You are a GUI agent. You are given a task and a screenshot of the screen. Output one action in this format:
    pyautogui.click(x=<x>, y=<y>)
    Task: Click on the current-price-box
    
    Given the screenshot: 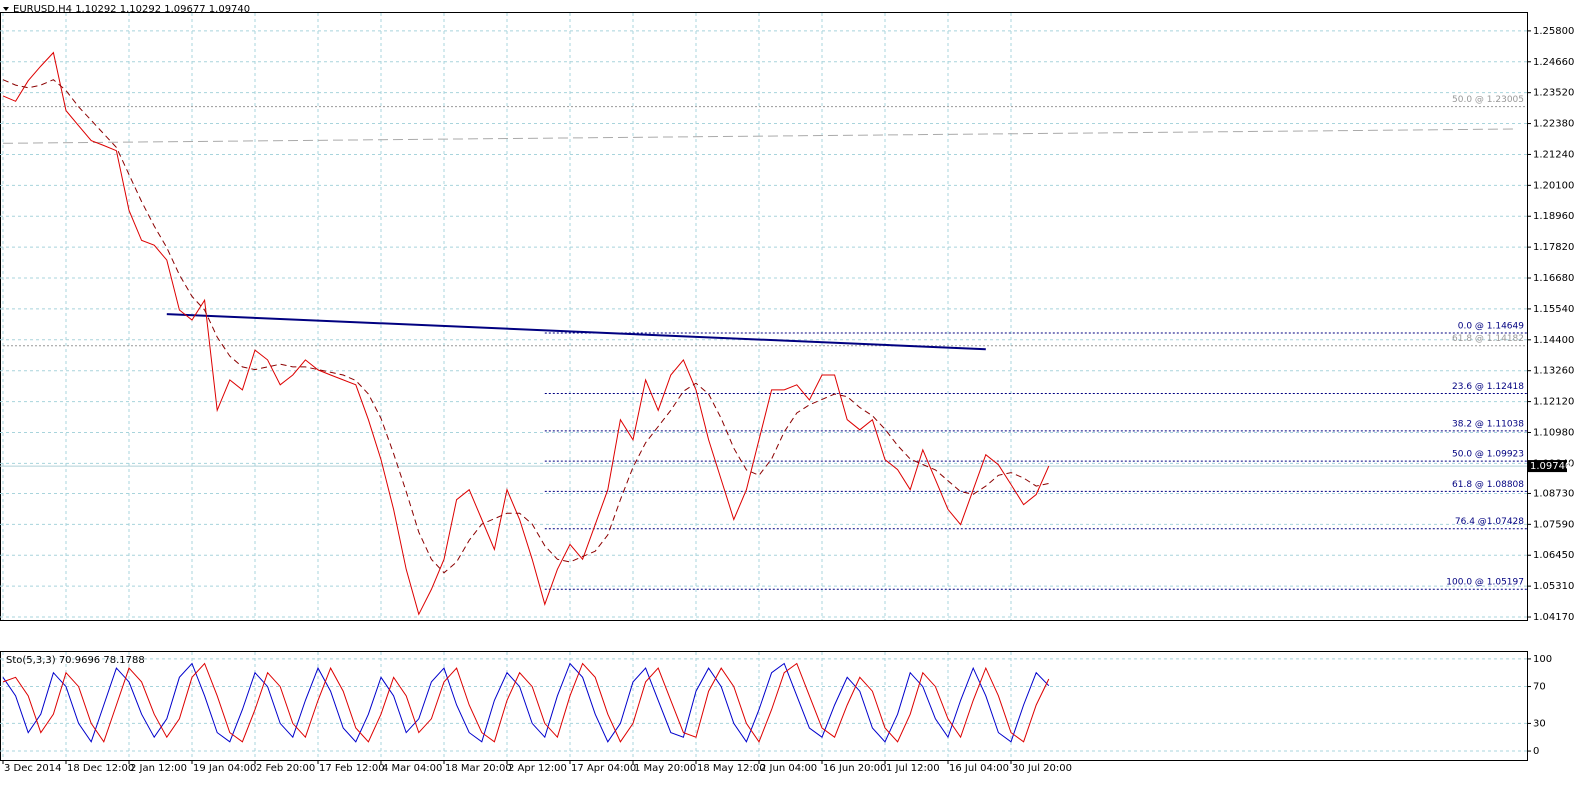 What is the action you would take?
    pyautogui.click(x=1547, y=466)
    